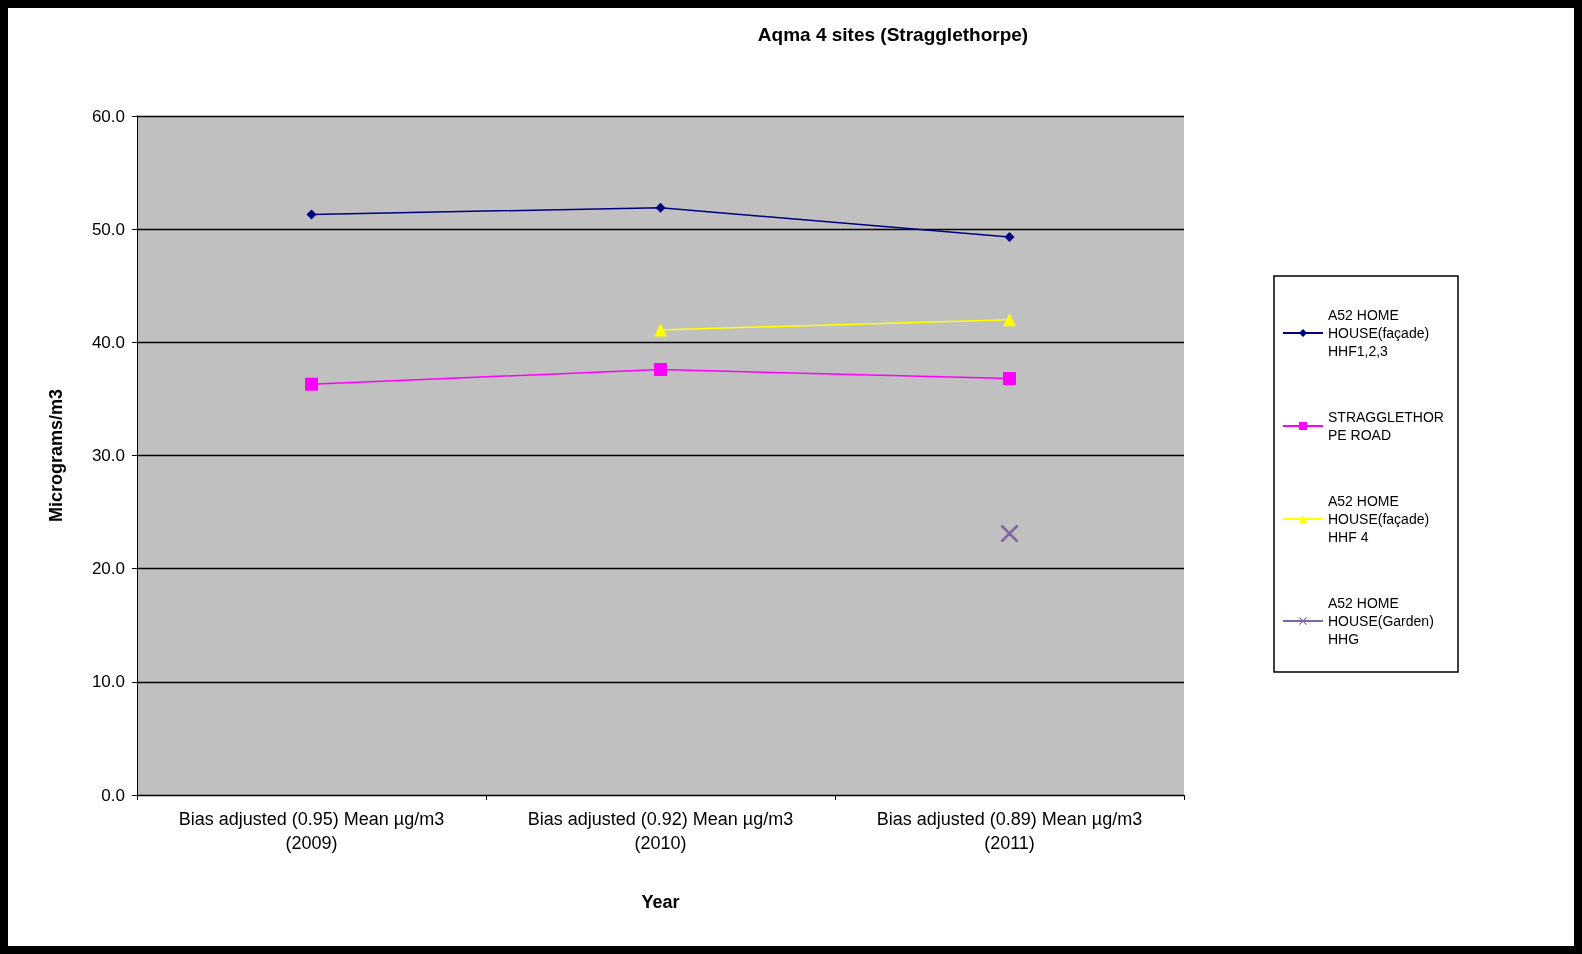  What do you see at coordinates (1386, 426) in the screenshot?
I see `legend-label: STRAGGLETHORPE ROAD` at bounding box center [1386, 426].